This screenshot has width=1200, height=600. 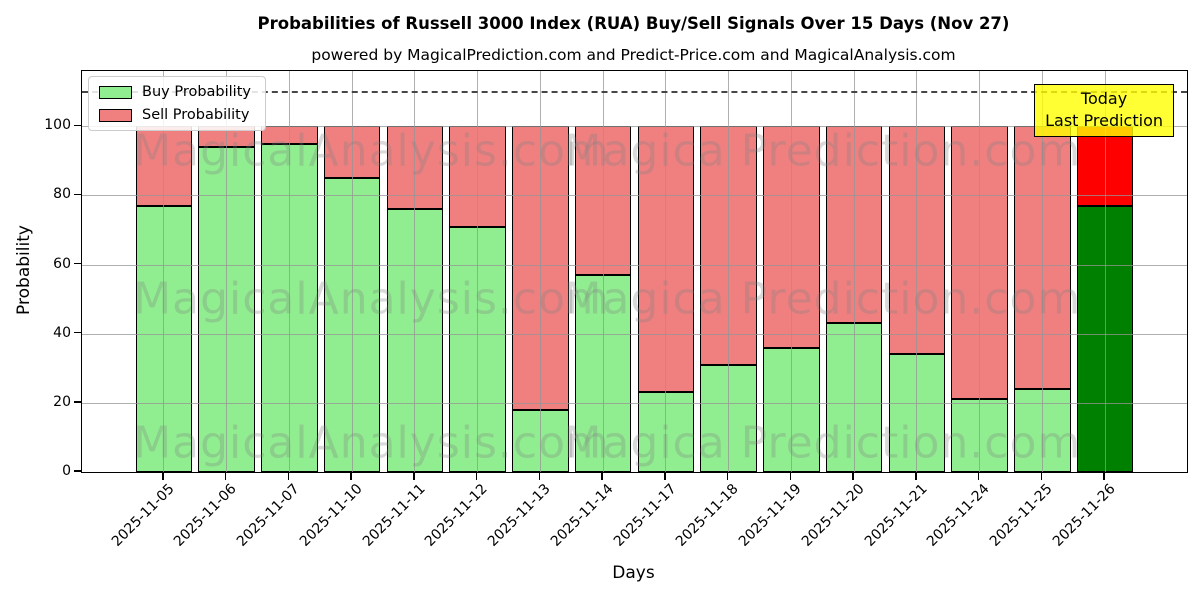 I want to click on today-label-line2: Last Prediction, so click(x=1104, y=120).